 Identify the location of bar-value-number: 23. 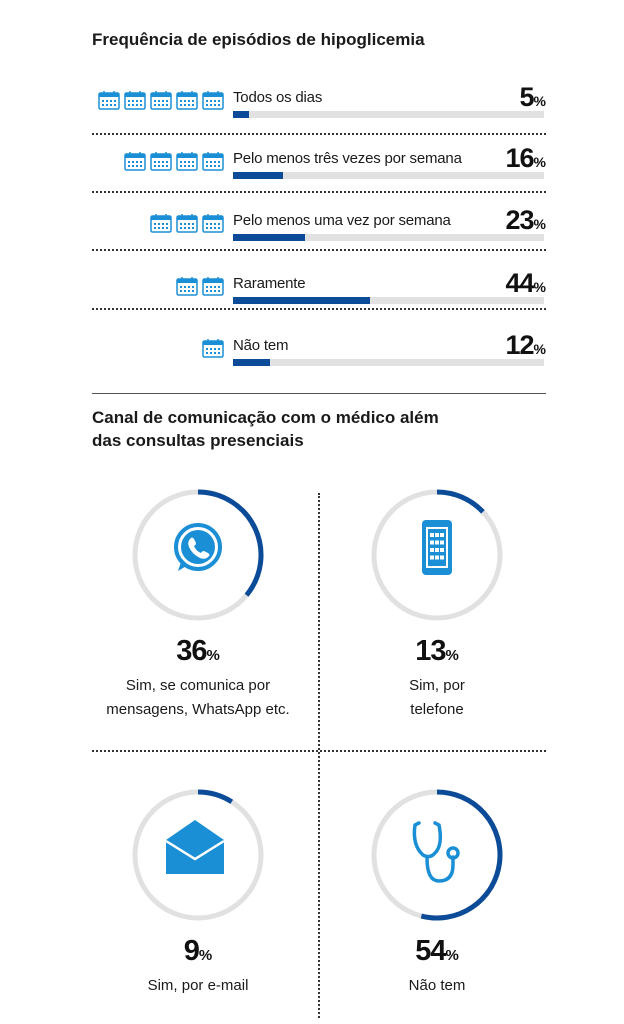
(520, 220).